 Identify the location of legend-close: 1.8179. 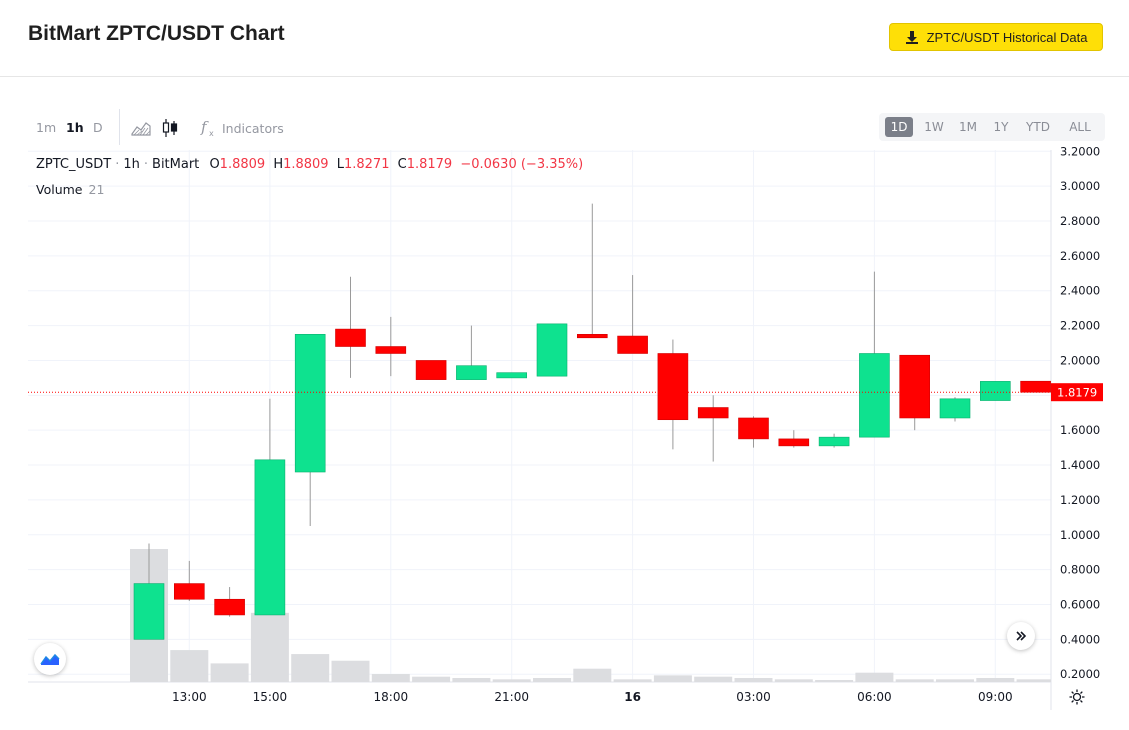
(429, 164).